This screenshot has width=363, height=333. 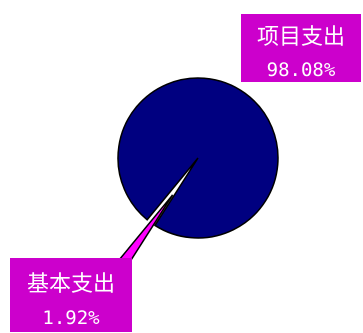 I want to click on slice-label-value-basic-expenditure: 1.92%, so click(x=71, y=318).